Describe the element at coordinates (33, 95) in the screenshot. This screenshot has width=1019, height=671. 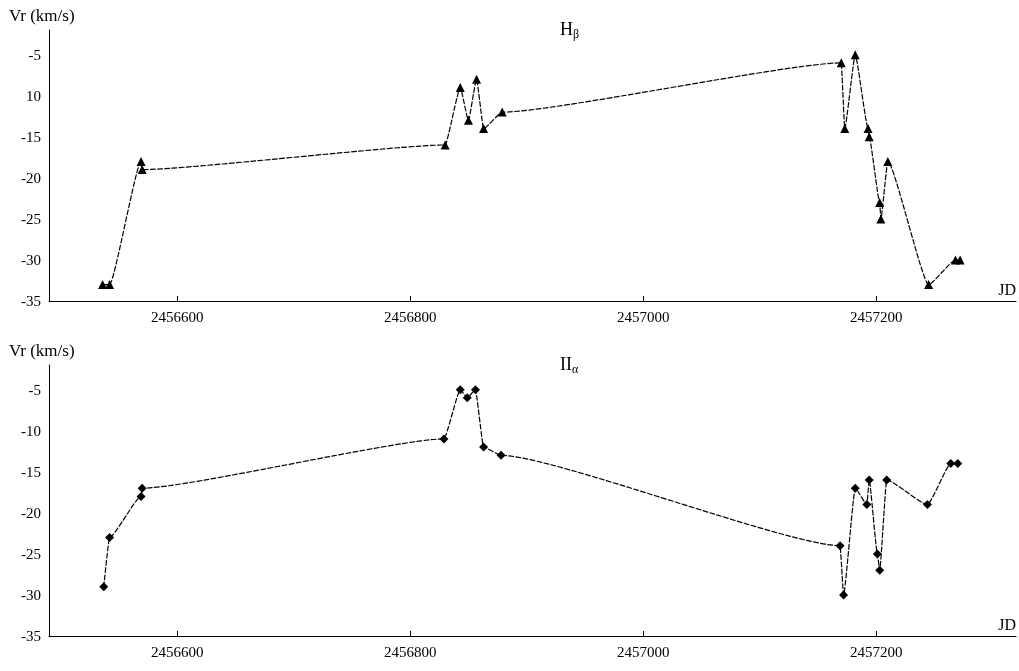
I see `y-tick-label: 10` at that location.